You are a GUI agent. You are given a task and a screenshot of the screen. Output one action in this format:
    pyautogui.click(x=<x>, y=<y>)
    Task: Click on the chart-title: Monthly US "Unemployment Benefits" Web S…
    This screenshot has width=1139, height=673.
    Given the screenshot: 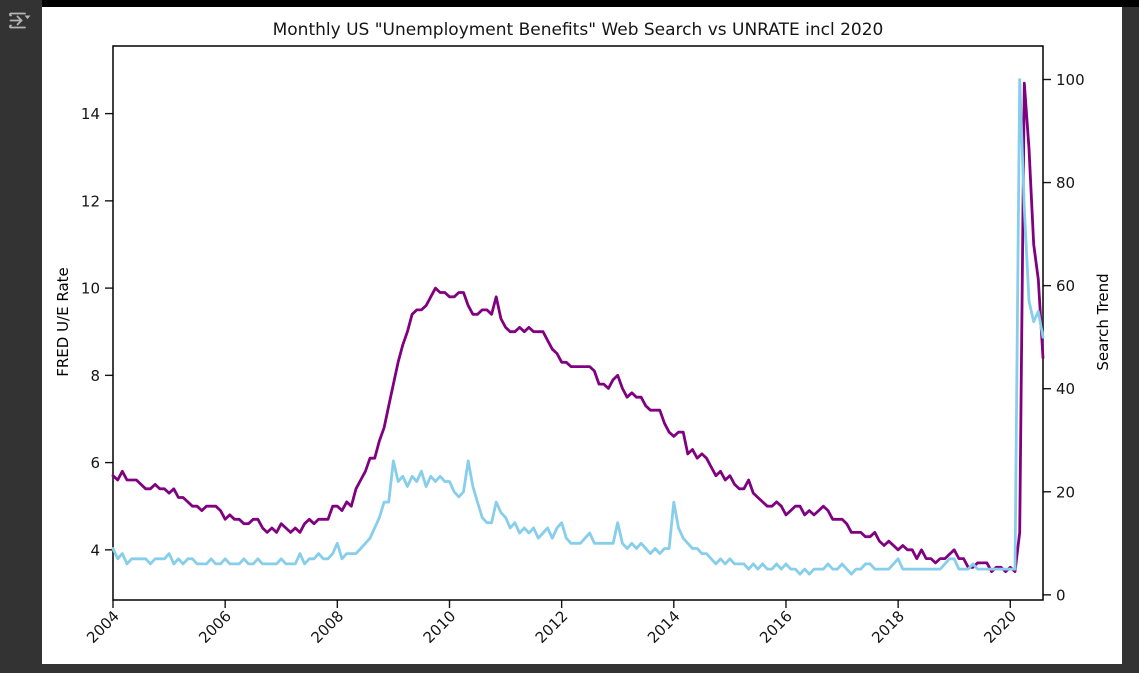 What is the action you would take?
    pyautogui.click(x=578, y=30)
    